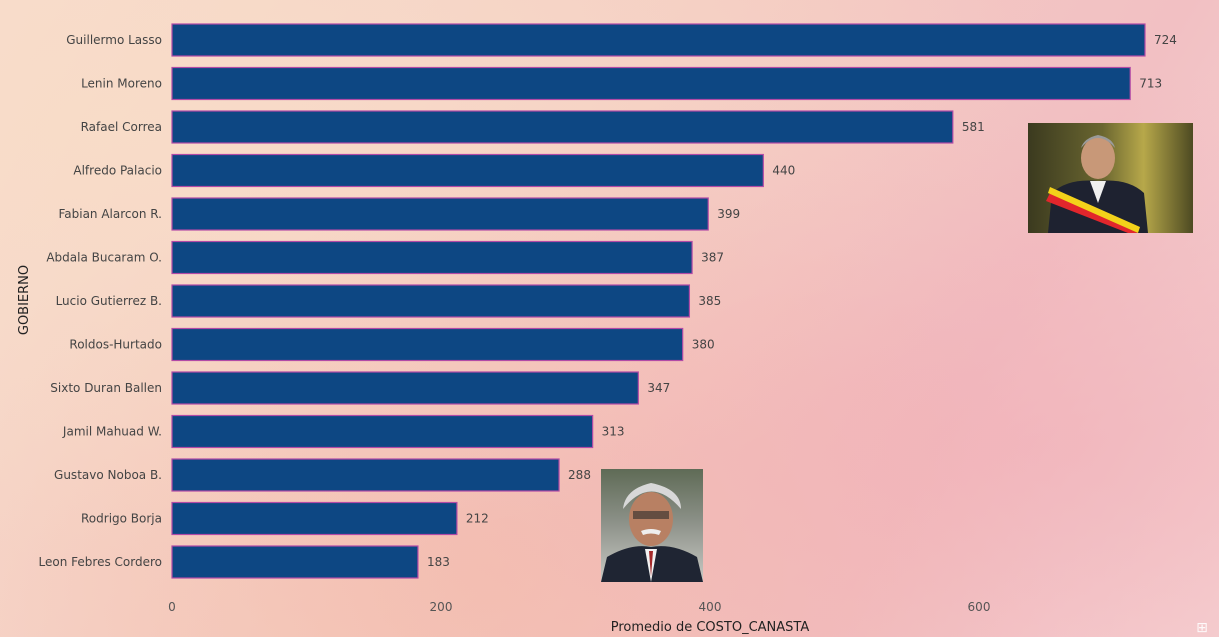  I want to click on category-label: Jamil Mahuad W., so click(112, 432).